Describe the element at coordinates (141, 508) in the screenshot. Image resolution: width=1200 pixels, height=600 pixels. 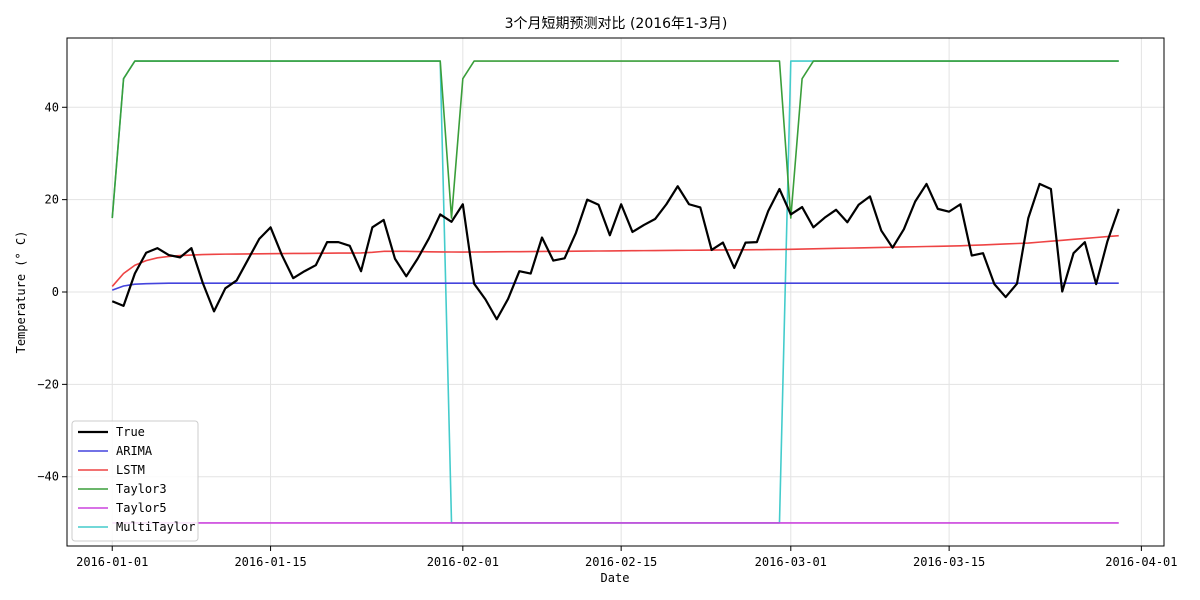
I see `legend-label: Taylor5` at that location.